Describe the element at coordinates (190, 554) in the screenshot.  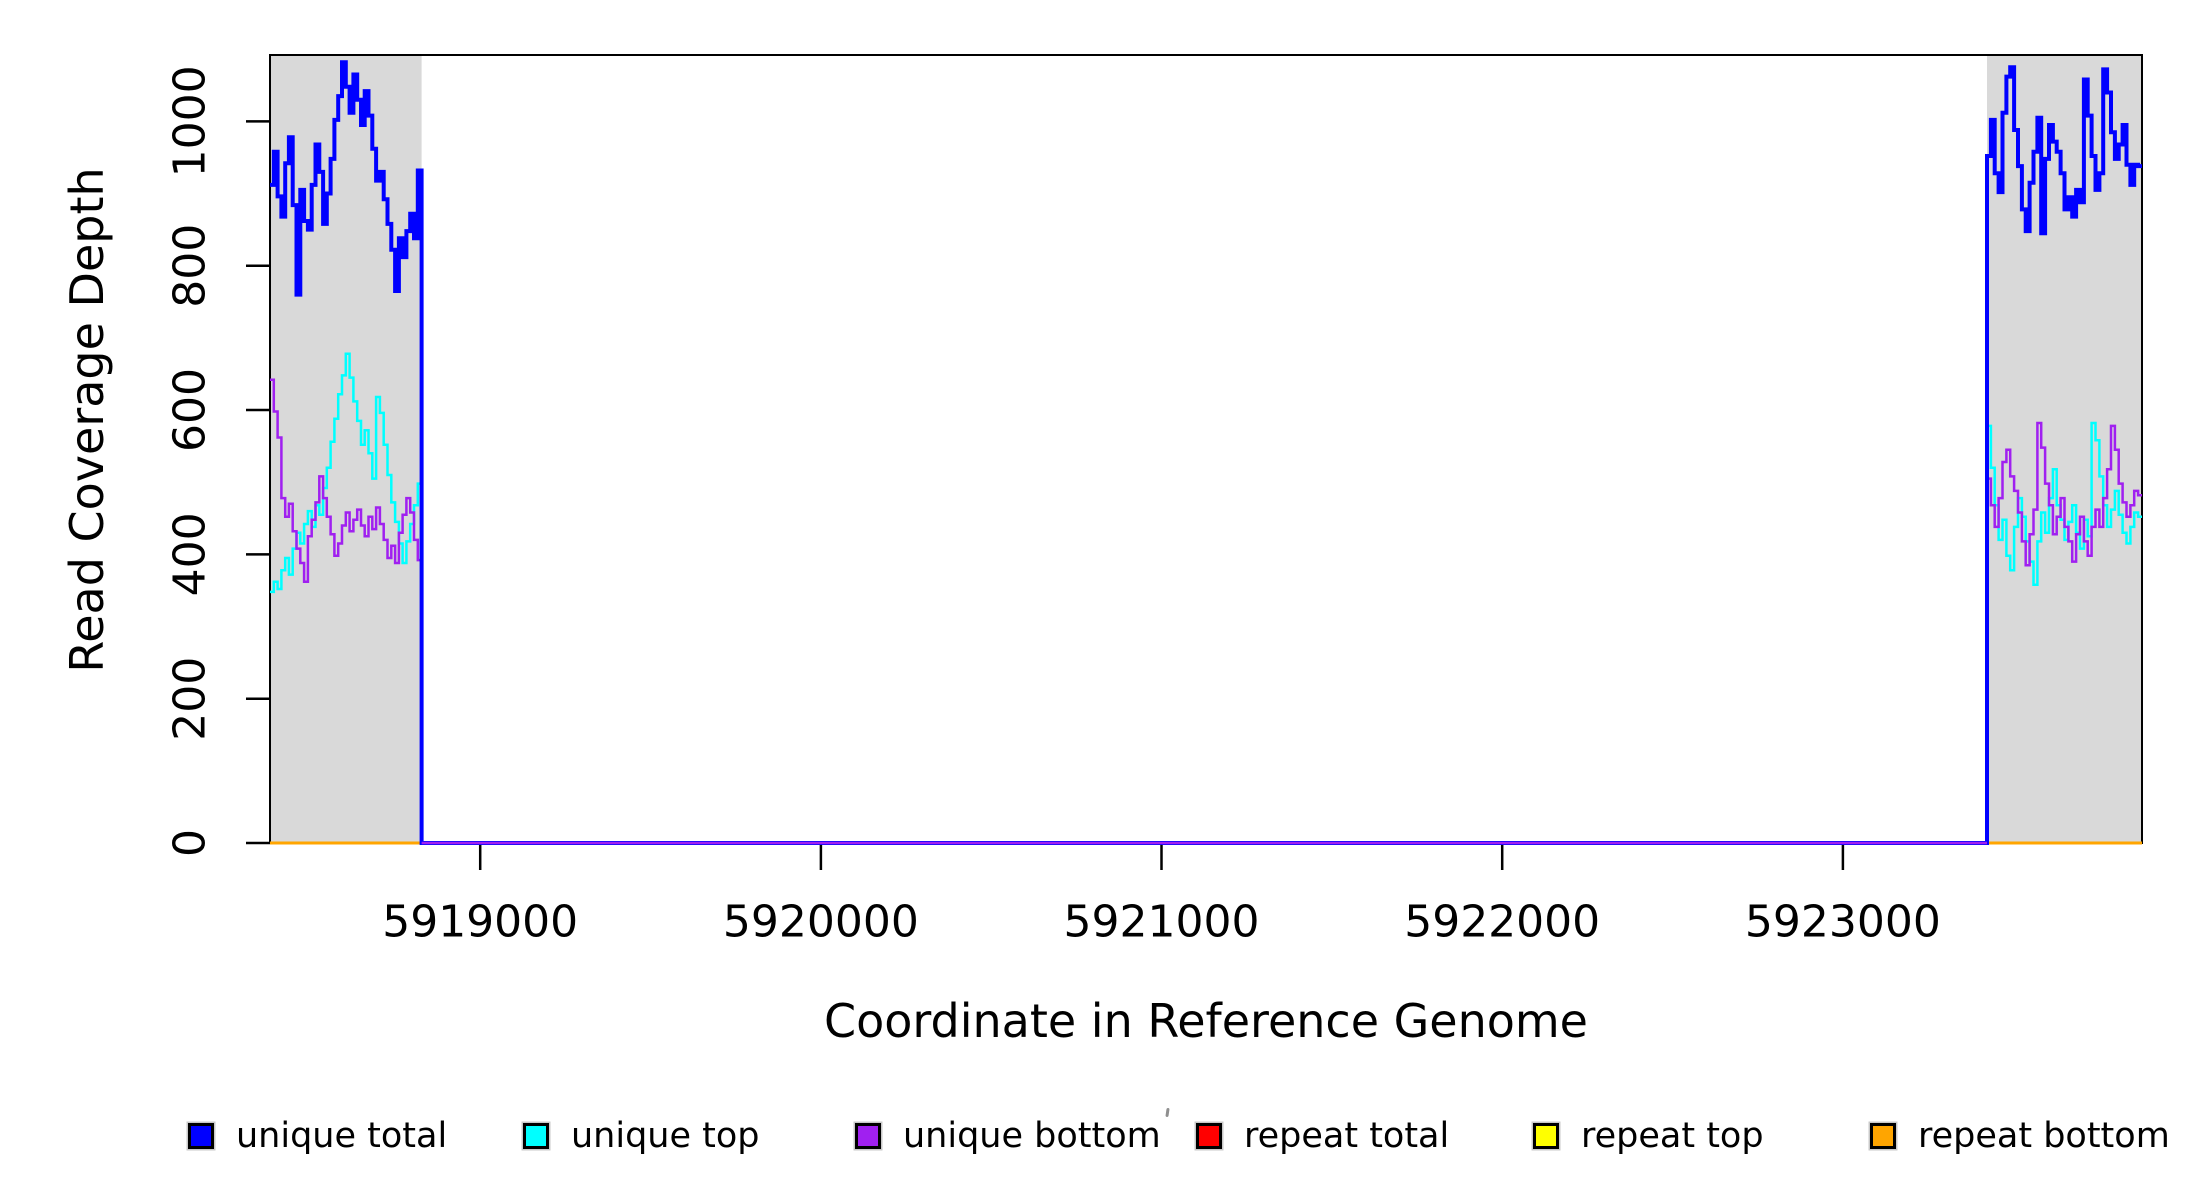
I see `y-tick-label: 400` at that location.